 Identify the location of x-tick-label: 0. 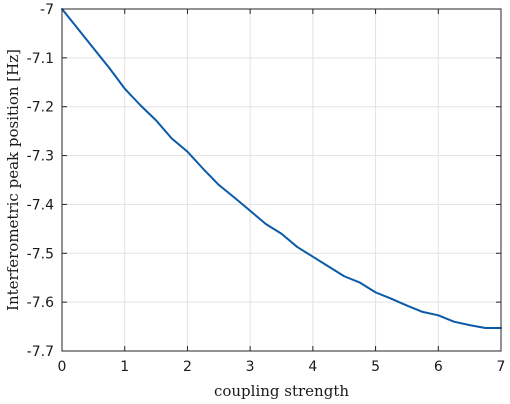
(62, 367).